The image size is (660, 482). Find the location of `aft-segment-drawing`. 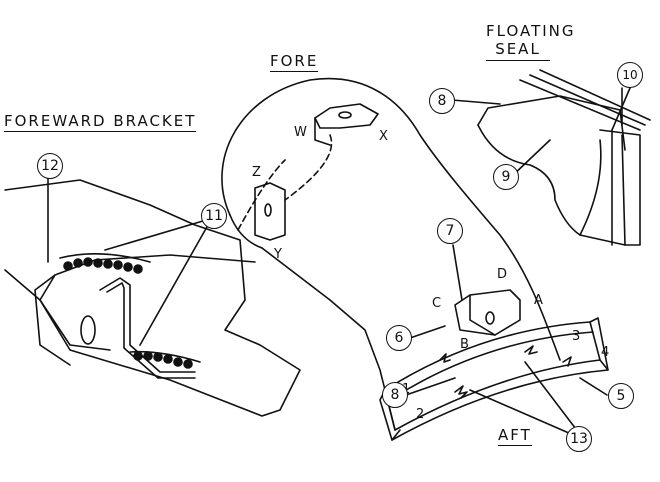

aft-segment-drawing is located at coordinates (494, 365).